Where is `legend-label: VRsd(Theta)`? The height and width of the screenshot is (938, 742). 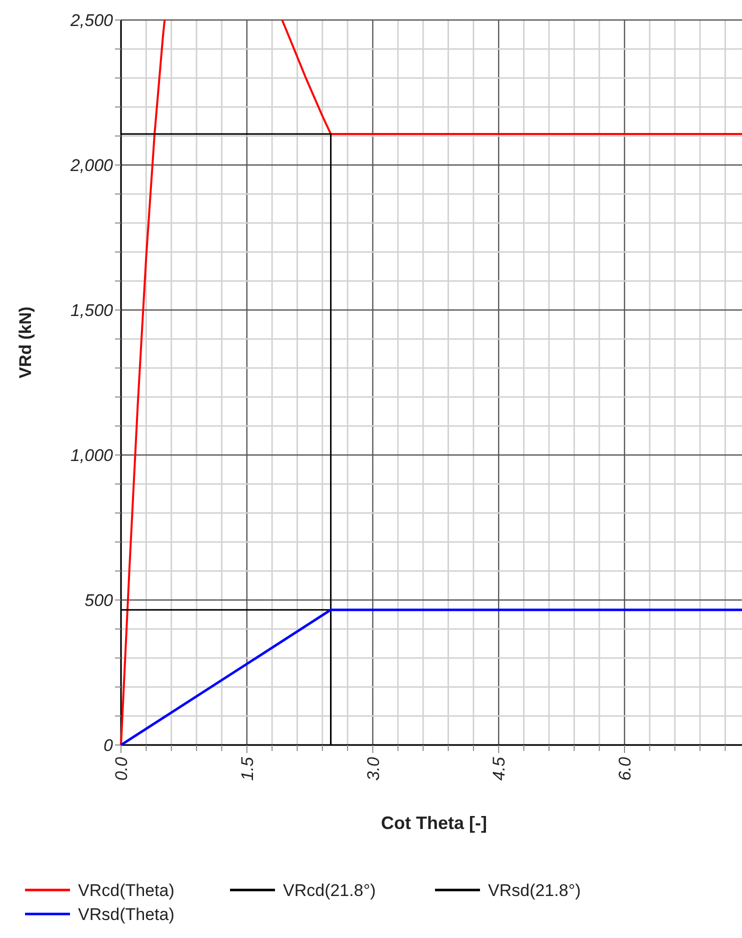
legend-label: VRsd(Theta) is located at coordinates (126, 914).